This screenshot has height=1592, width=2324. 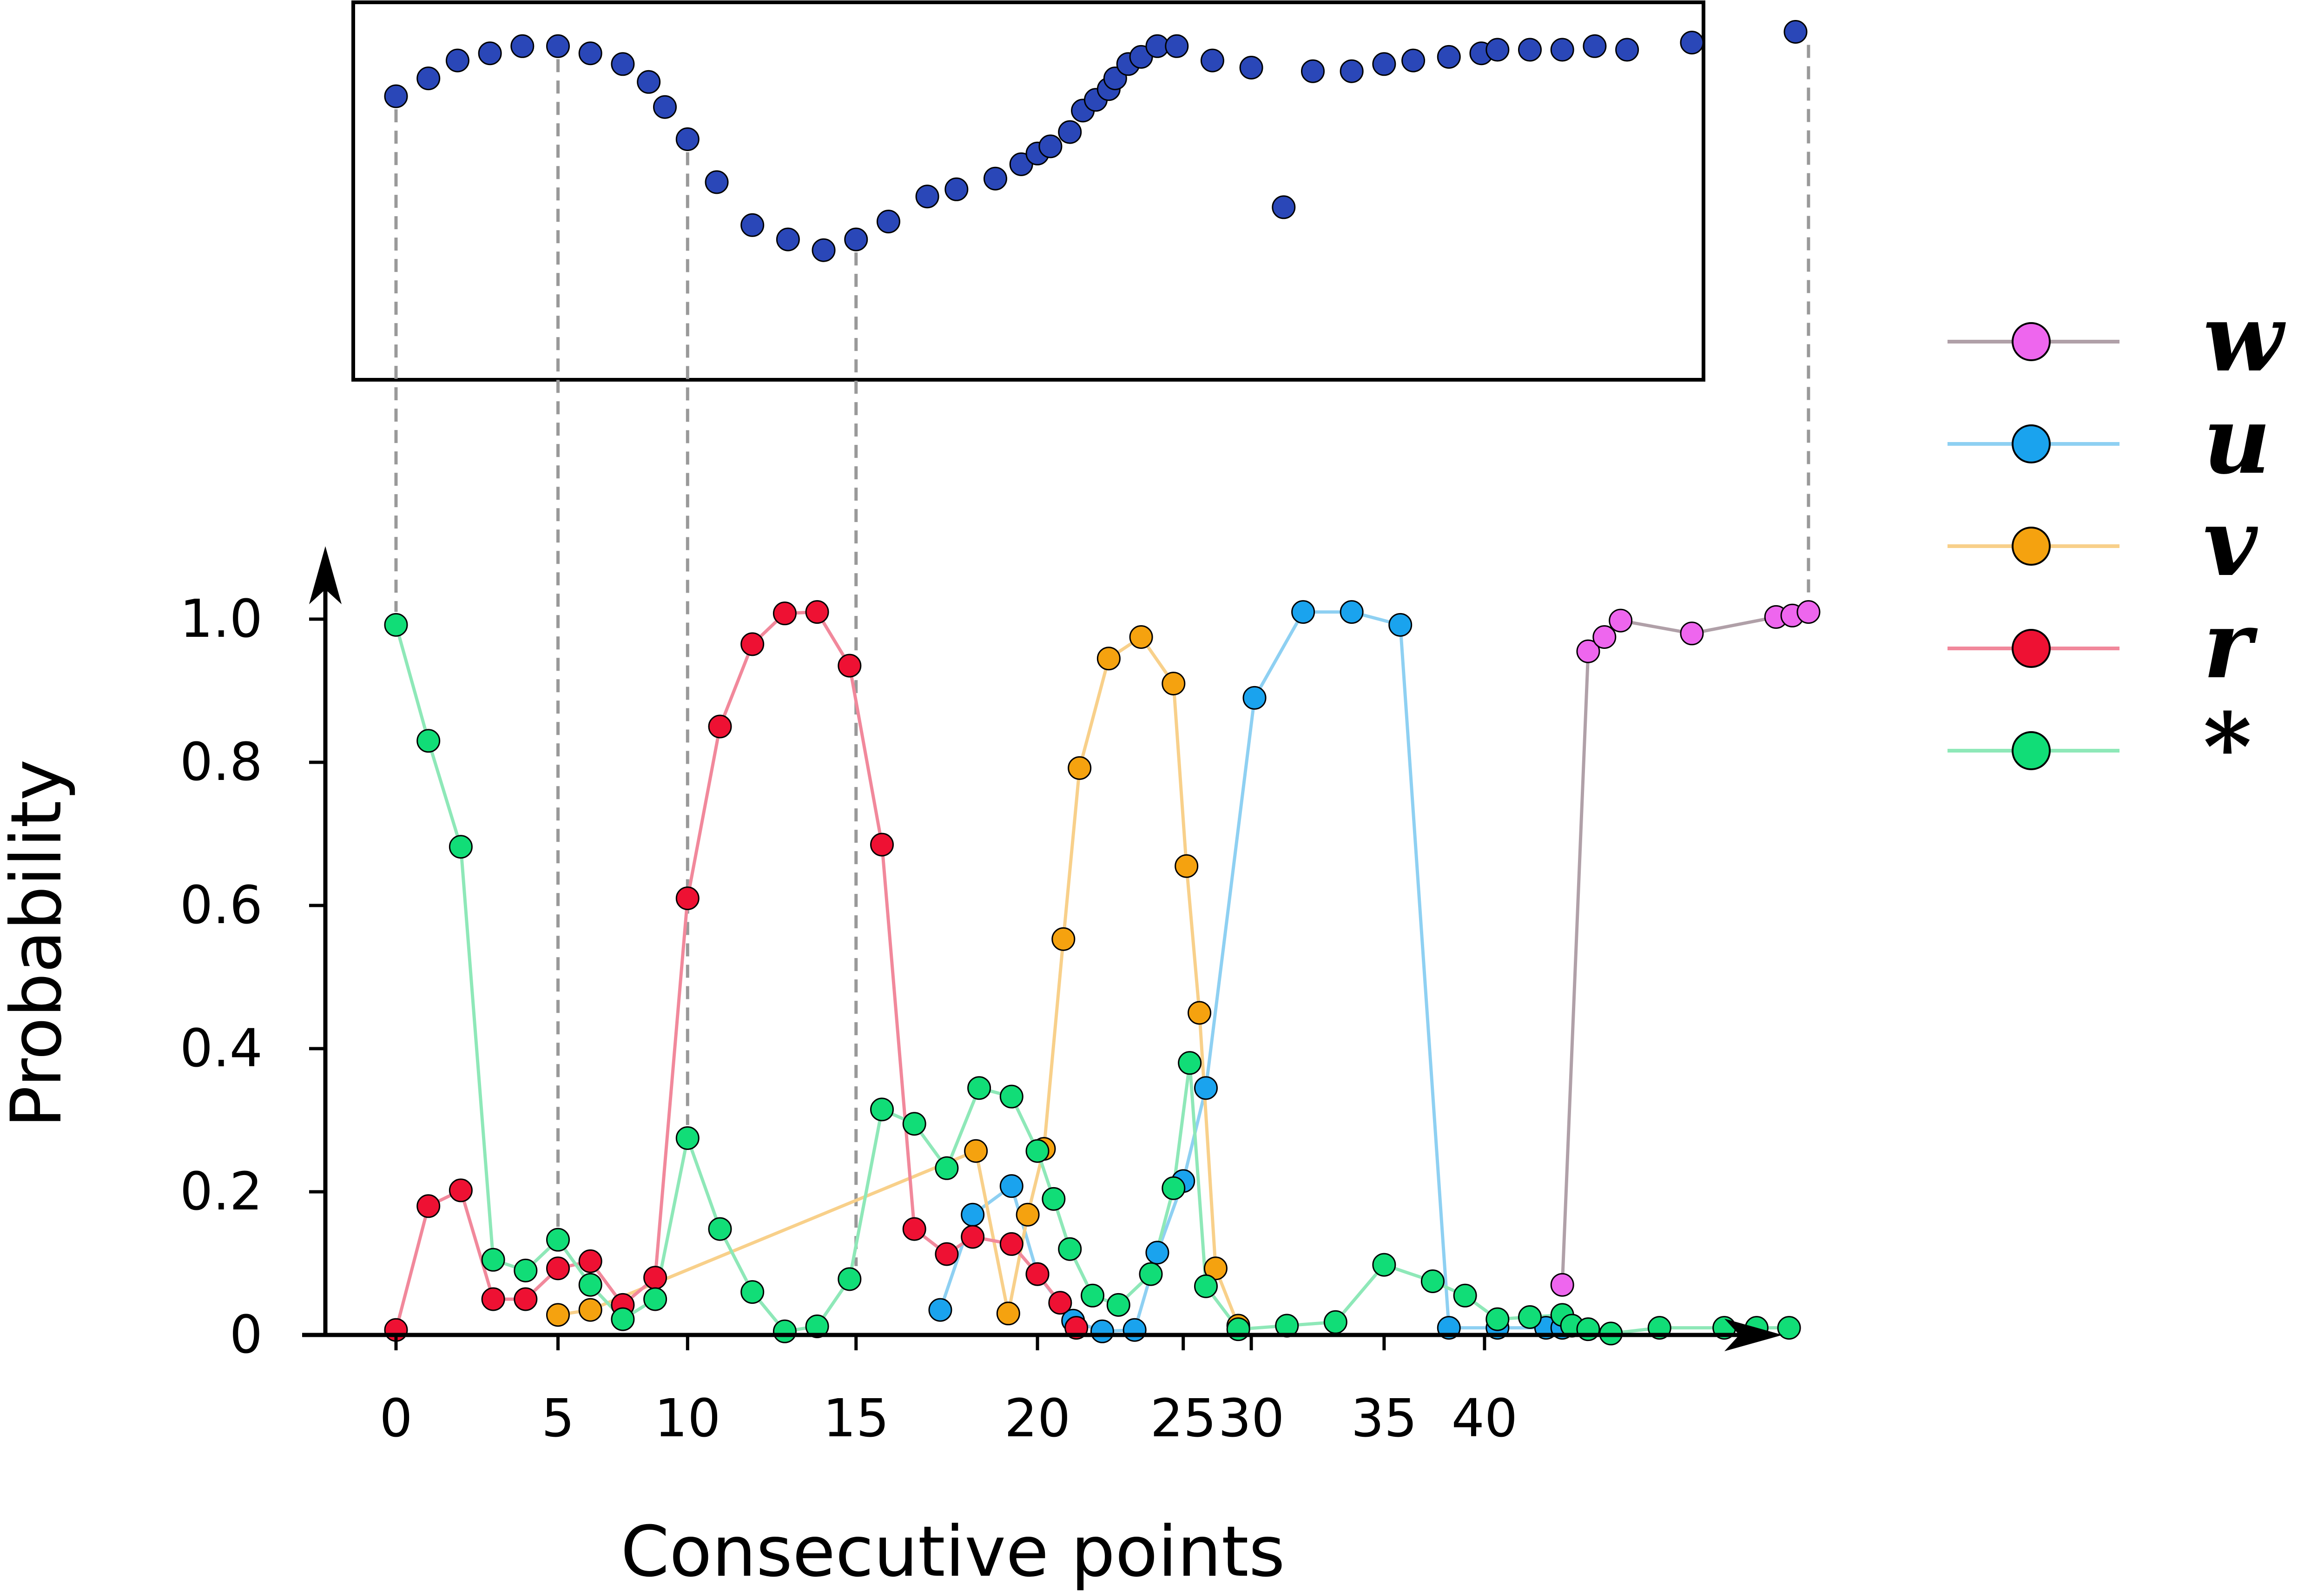 I want to click on legend-label-1: u, so click(x=2237, y=440).